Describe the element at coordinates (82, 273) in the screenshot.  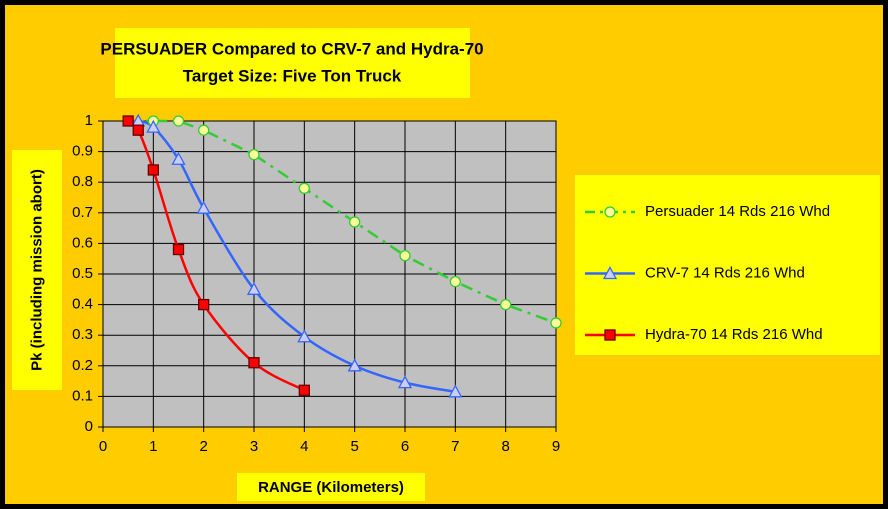
I see `y-tick-label: 0.5` at that location.